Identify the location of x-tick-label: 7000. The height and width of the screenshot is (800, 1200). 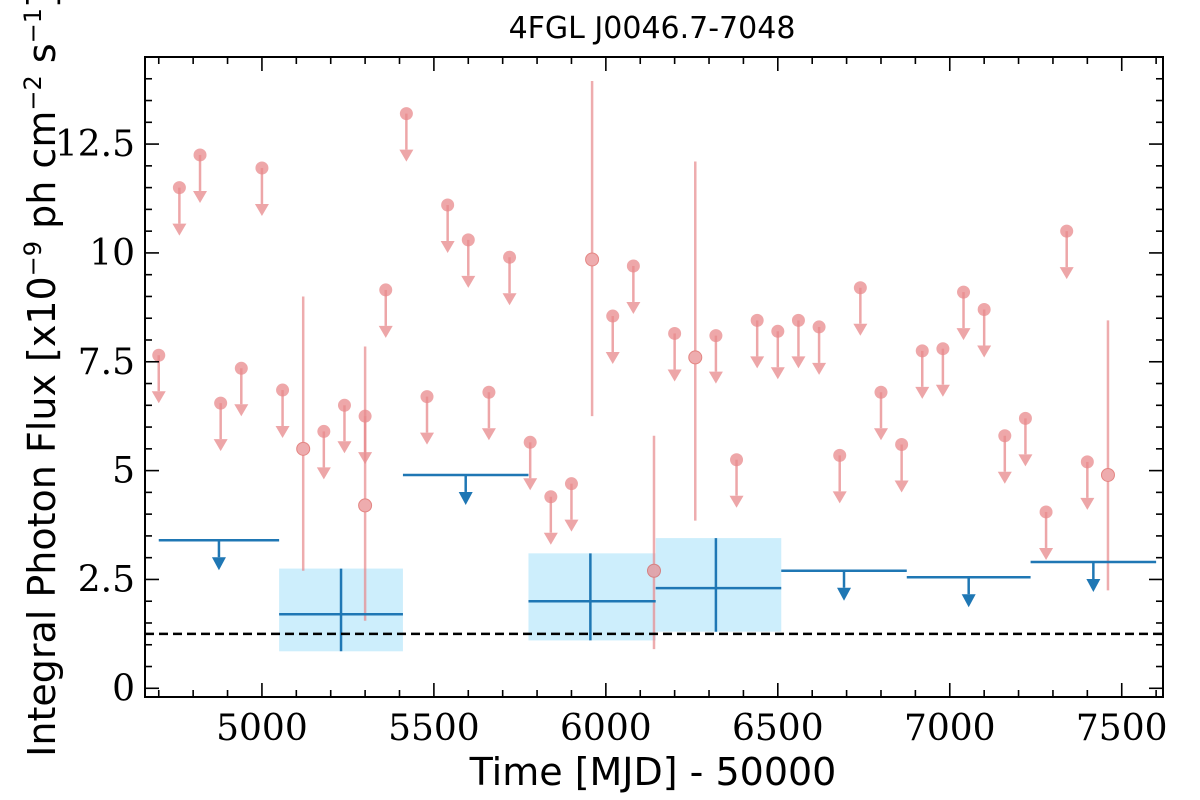
(950, 728).